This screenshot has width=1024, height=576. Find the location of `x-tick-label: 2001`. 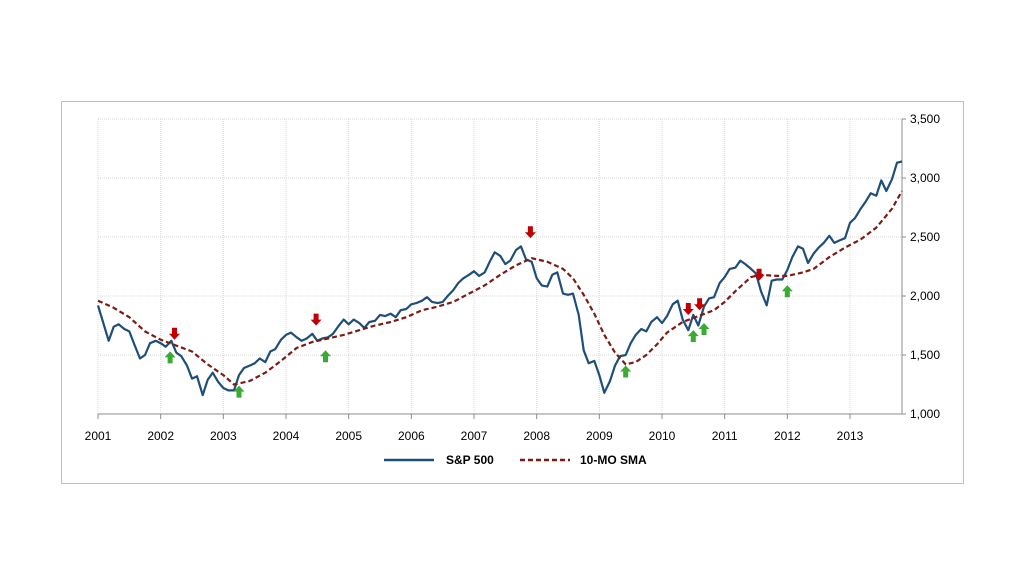

x-tick-label: 2001 is located at coordinates (98, 436).